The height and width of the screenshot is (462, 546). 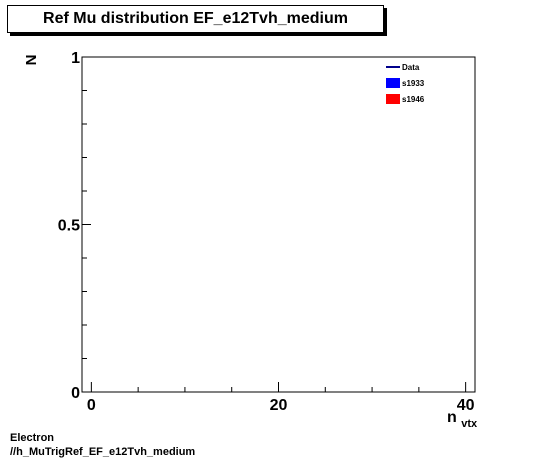 I want to click on x-axis-label-subscript: vtx, so click(x=469, y=424).